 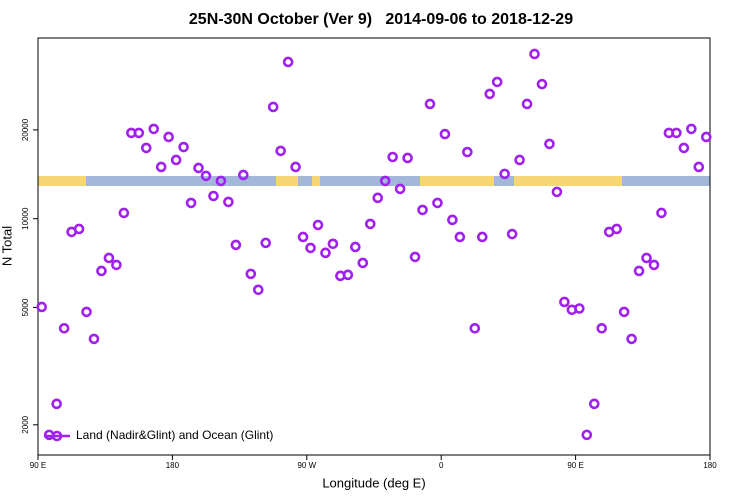 What do you see at coordinates (174, 435) in the screenshot?
I see `legend-label: Land (Nadir&Glint) and Ocean (Glint)` at bounding box center [174, 435].